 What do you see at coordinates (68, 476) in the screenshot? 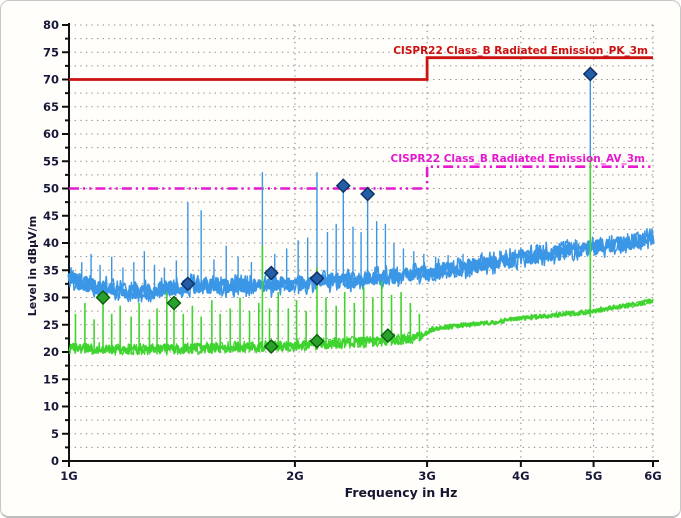
I see `x-tick-label: 1G` at bounding box center [68, 476].